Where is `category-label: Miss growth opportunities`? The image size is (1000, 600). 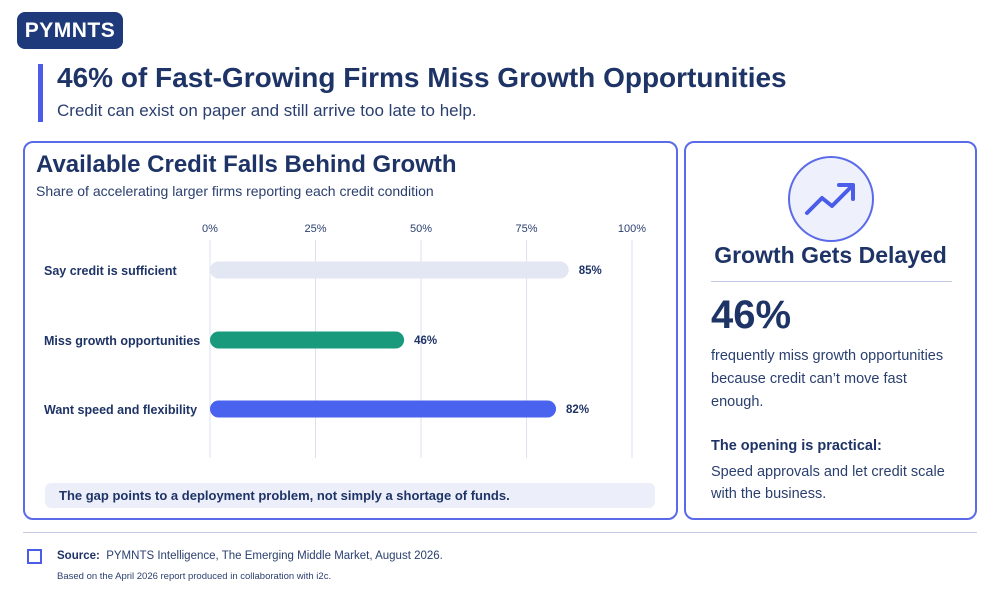 category-label: Miss growth opportunities is located at coordinates (122, 341).